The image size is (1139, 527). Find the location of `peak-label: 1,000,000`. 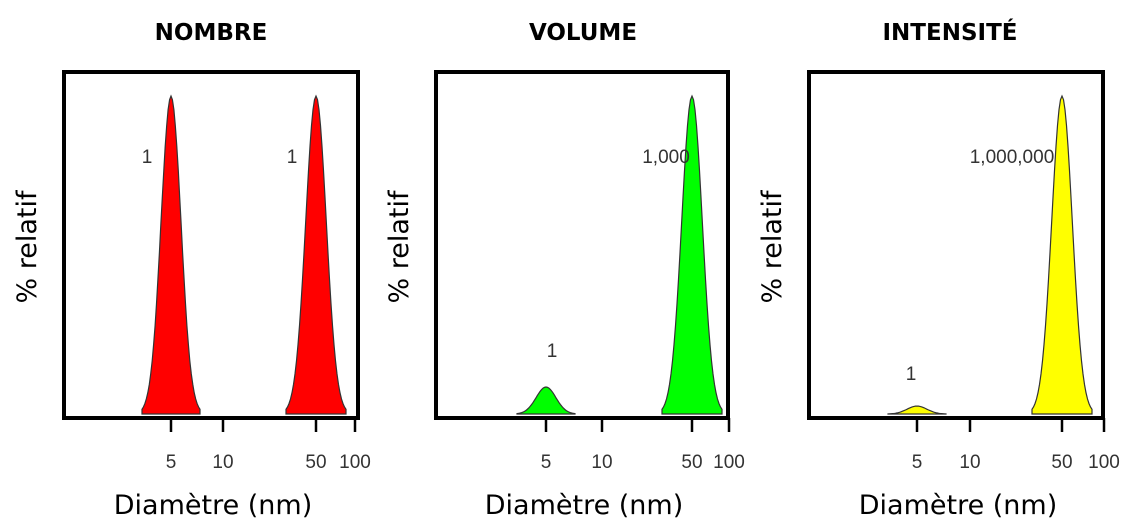

peak-label: 1,000,000 is located at coordinates (1012, 157).